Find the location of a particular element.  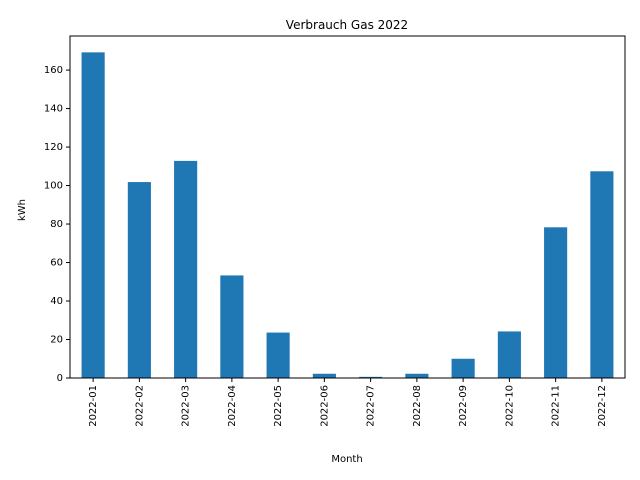

x-axis-label: Month is located at coordinates (346, 459).